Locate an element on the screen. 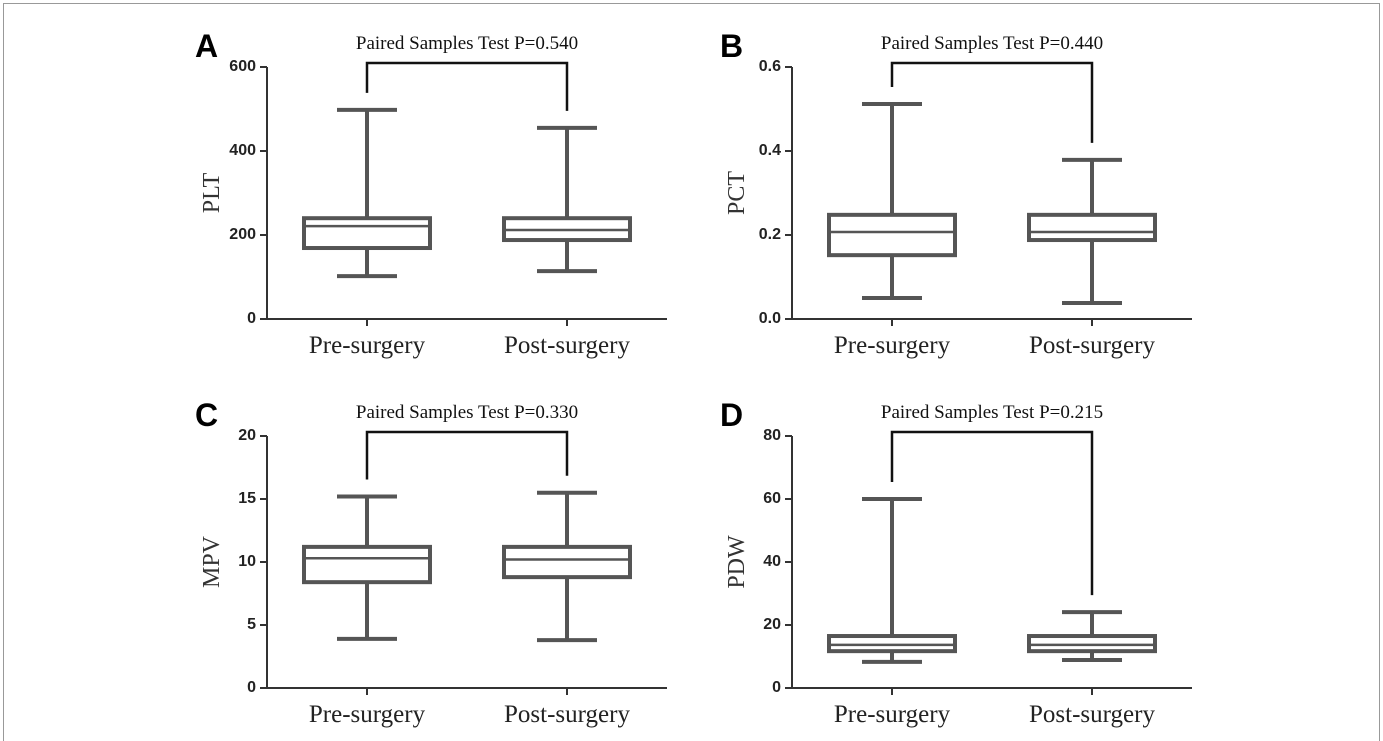  y-tick-label: 0.2 is located at coordinates (770, 234).